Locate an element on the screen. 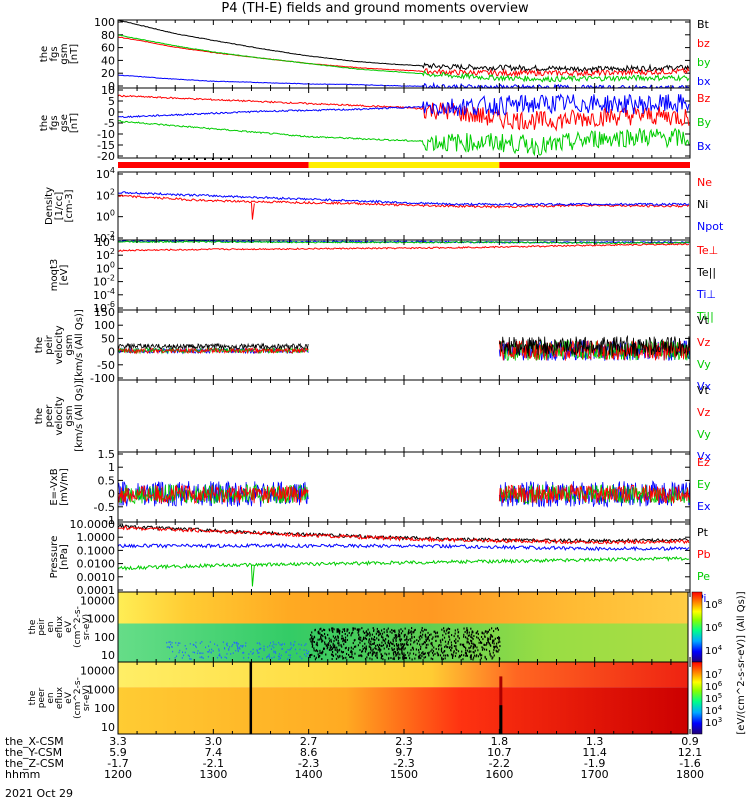  panel-10-ylabel: en is located at coordinates (51, 697).